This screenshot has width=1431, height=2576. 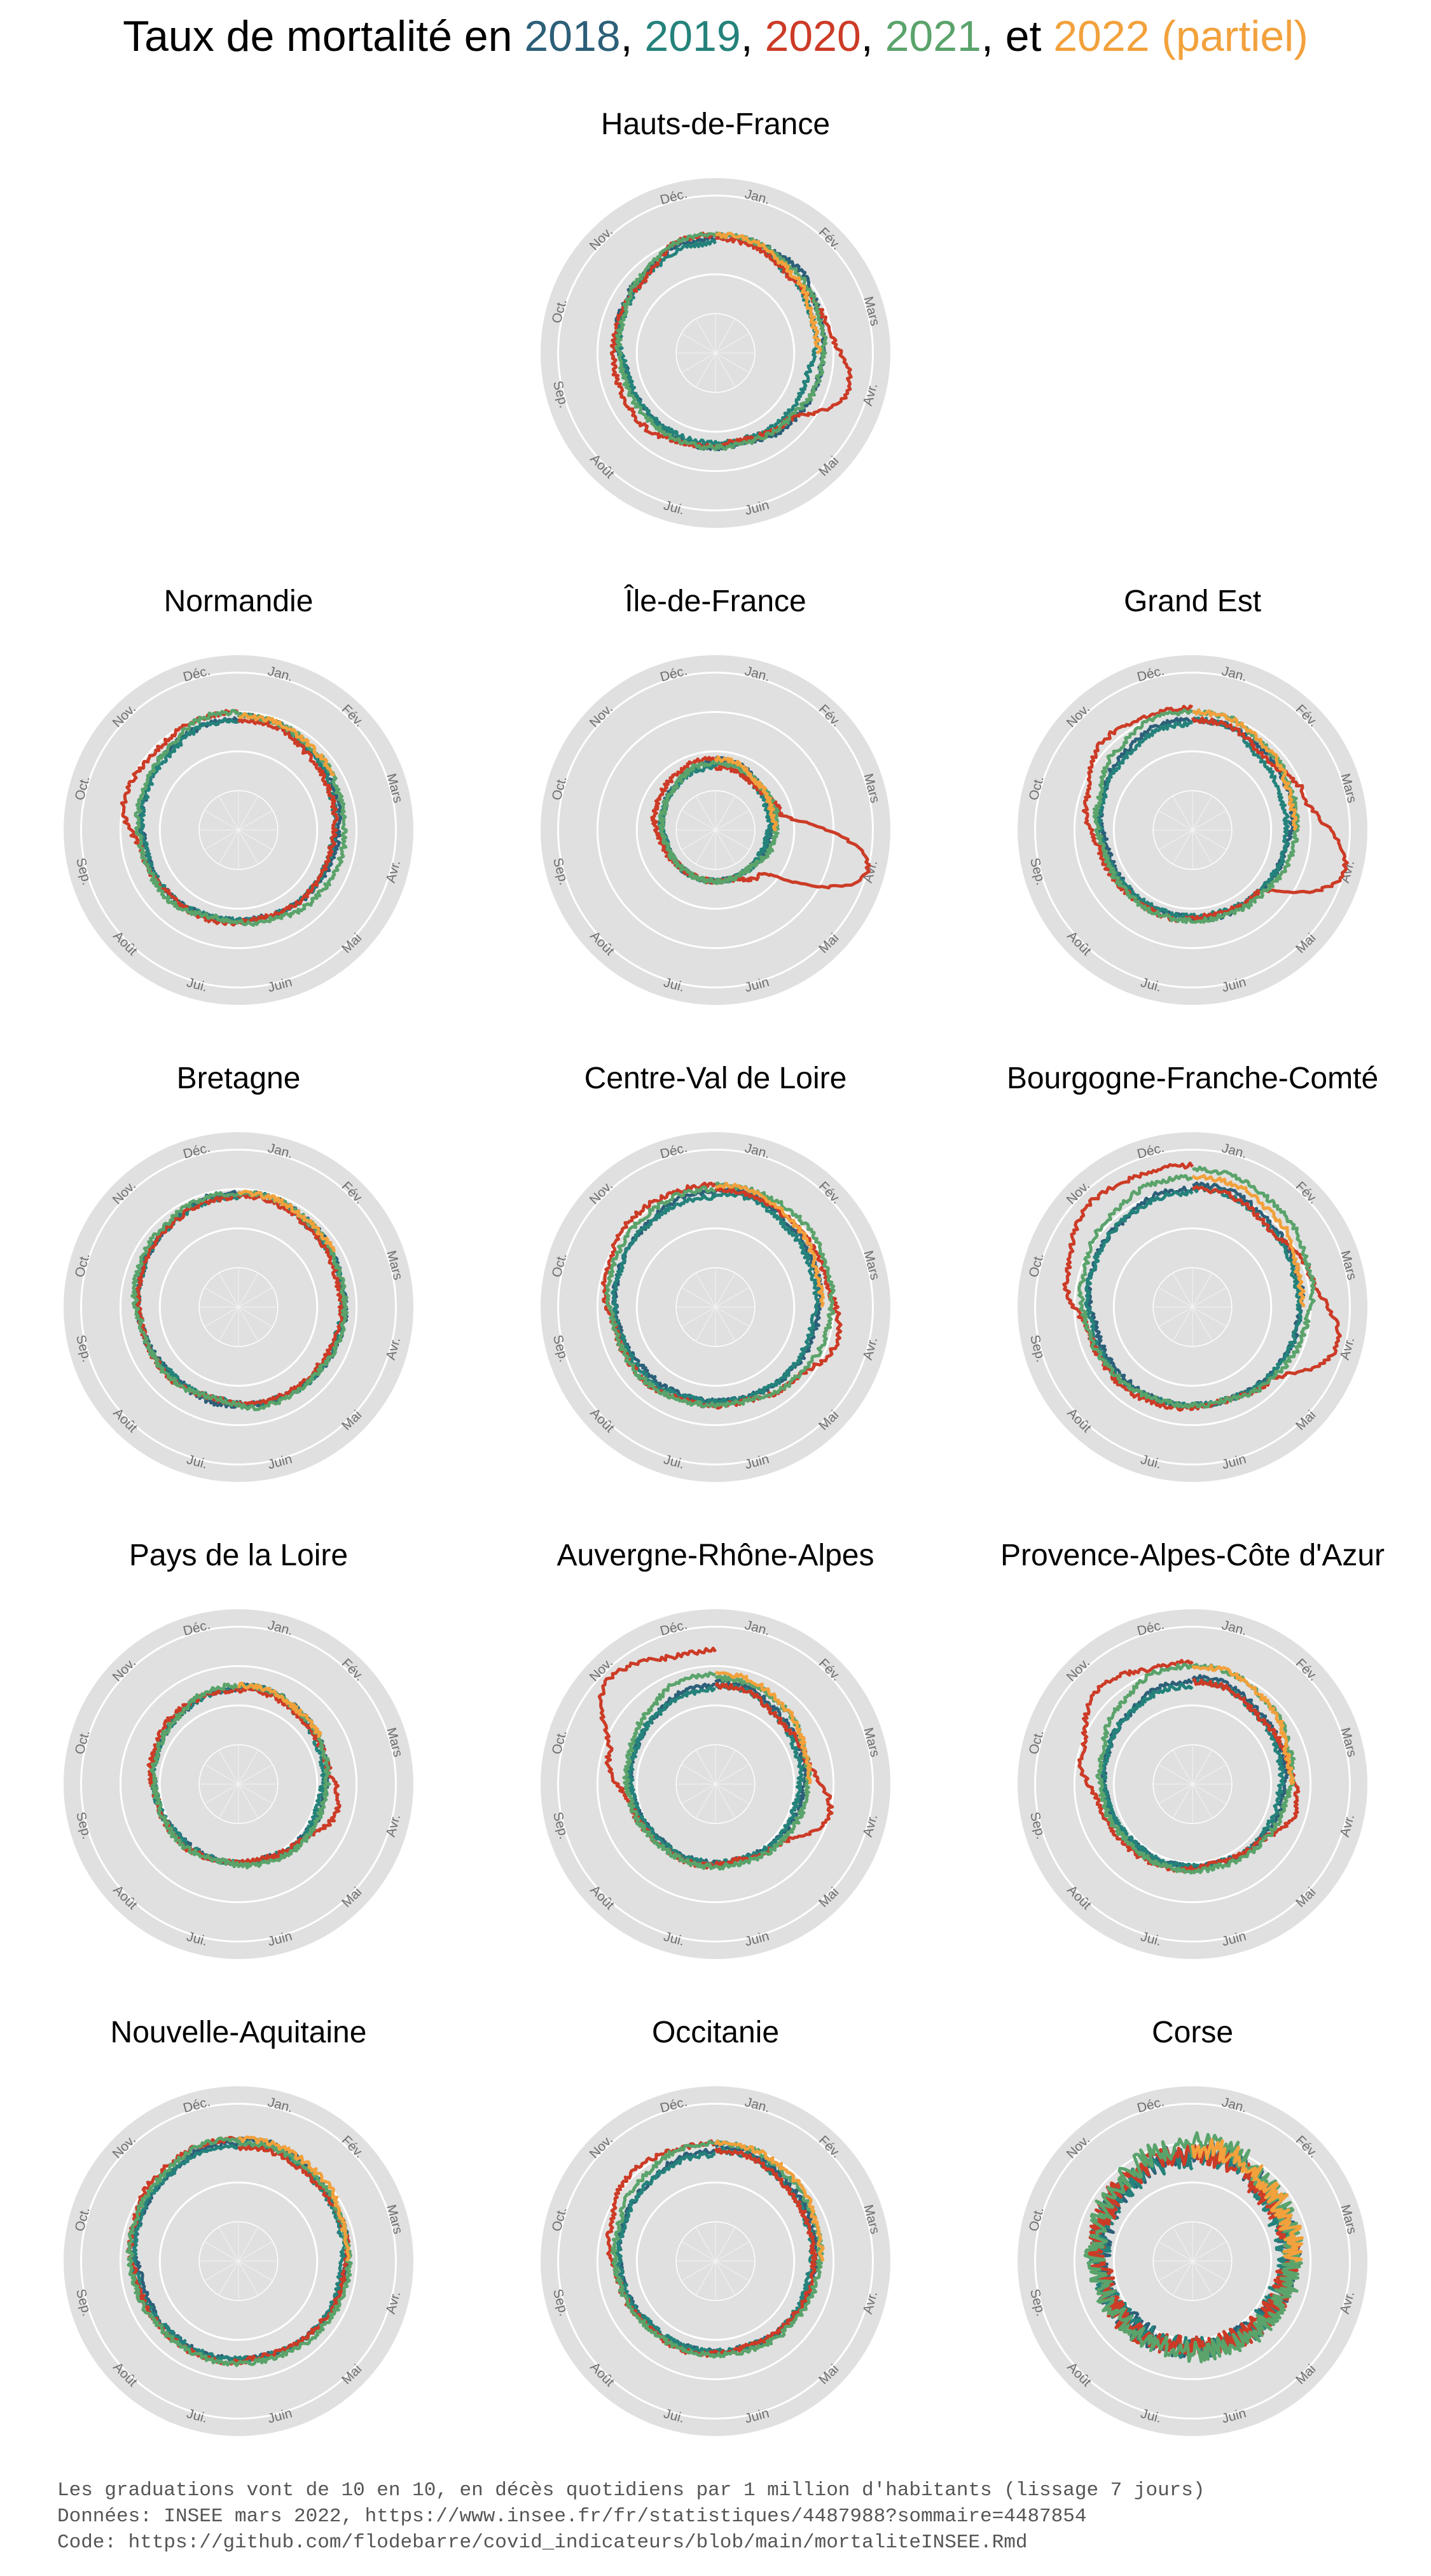 I want to click on panel-title: Provence-Alpes-Côte d'Azur, so click(x=1192, y=1555).